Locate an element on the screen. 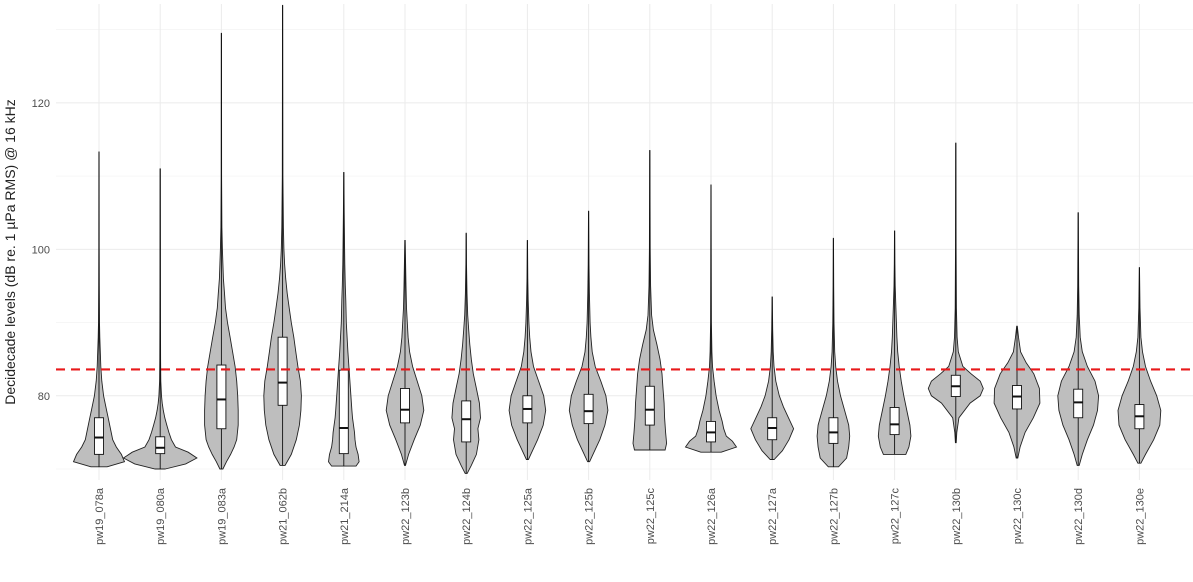  x-tick-label: pw22_125a is located at coordinates (528, 516).